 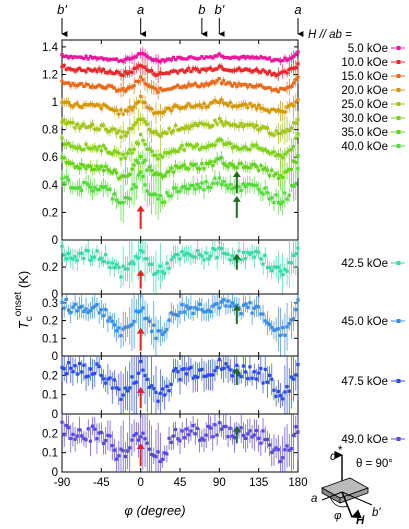 What do you see at coordinates (180, 483) in the screenshot?
I see `x-tick-label-3: 45` at bounding box center [180, 483].